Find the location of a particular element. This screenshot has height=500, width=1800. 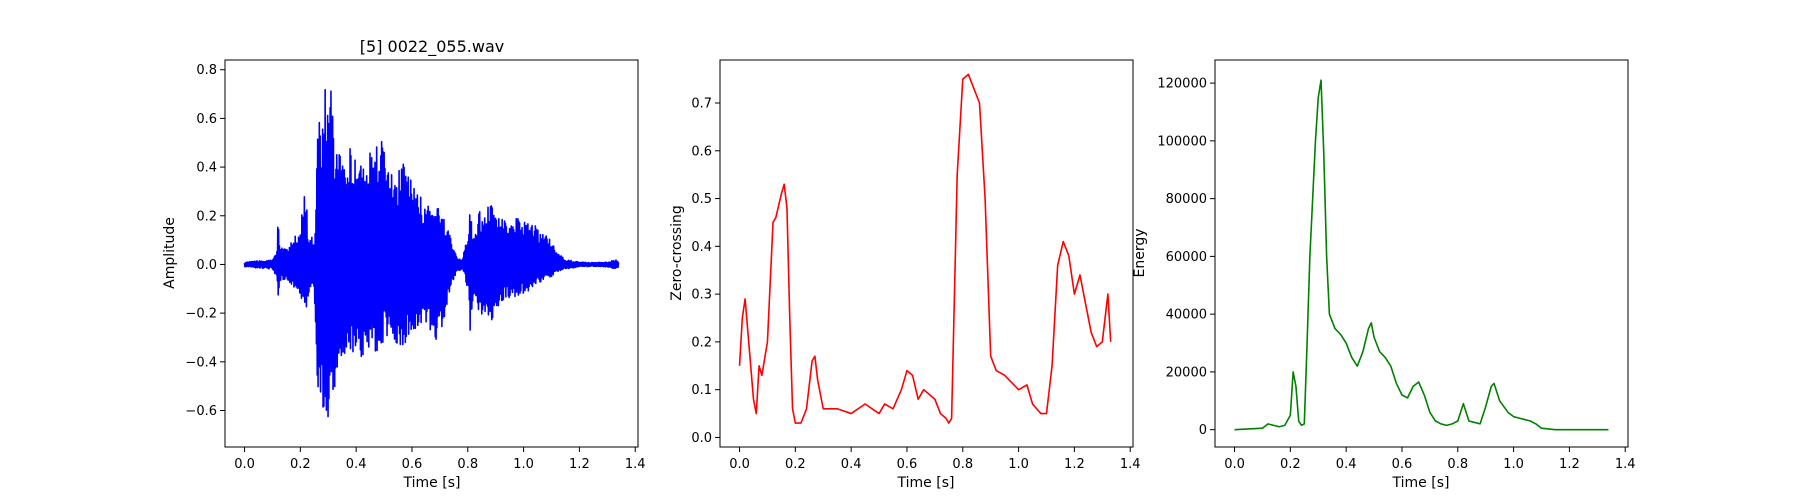

energy-x-tick-label: 0.6 is located at coordinates (1402, 464).